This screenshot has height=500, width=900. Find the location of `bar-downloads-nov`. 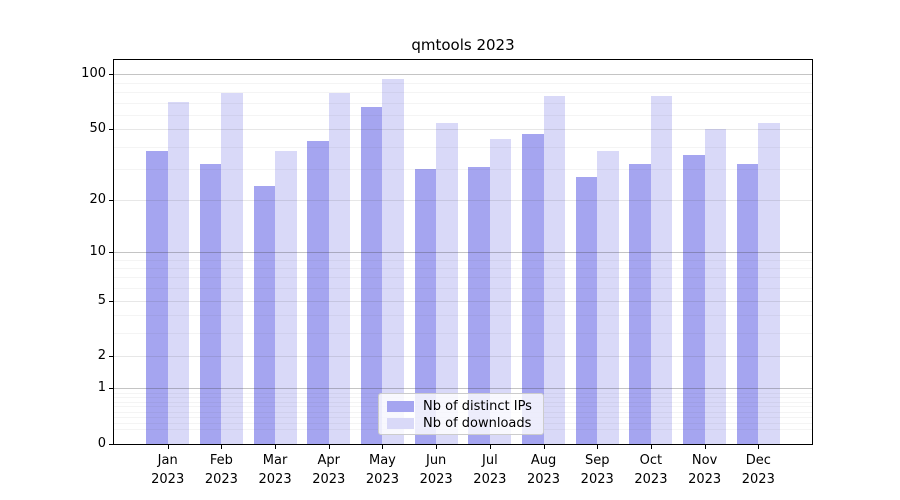

bar-downloads-nov is located at coordinates (715, 286).